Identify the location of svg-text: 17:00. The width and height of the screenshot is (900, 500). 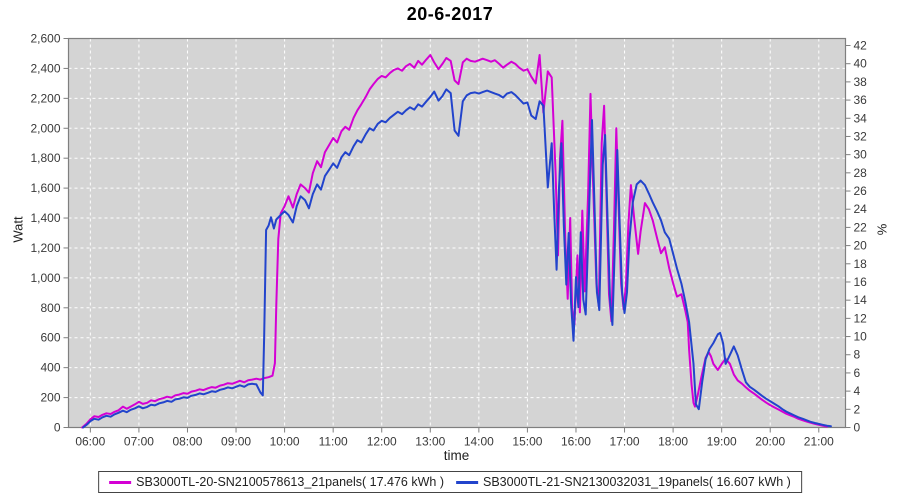
(625, 442).